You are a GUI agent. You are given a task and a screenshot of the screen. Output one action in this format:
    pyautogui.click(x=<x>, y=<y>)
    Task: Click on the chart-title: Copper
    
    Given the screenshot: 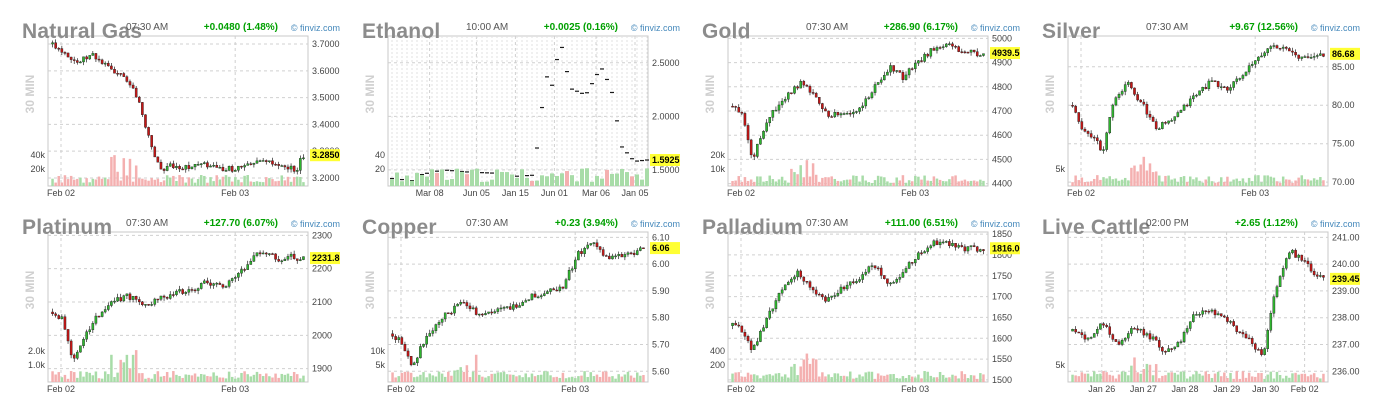 What is the action you would take?
    pyautogui.click(x=399, y=227)
    